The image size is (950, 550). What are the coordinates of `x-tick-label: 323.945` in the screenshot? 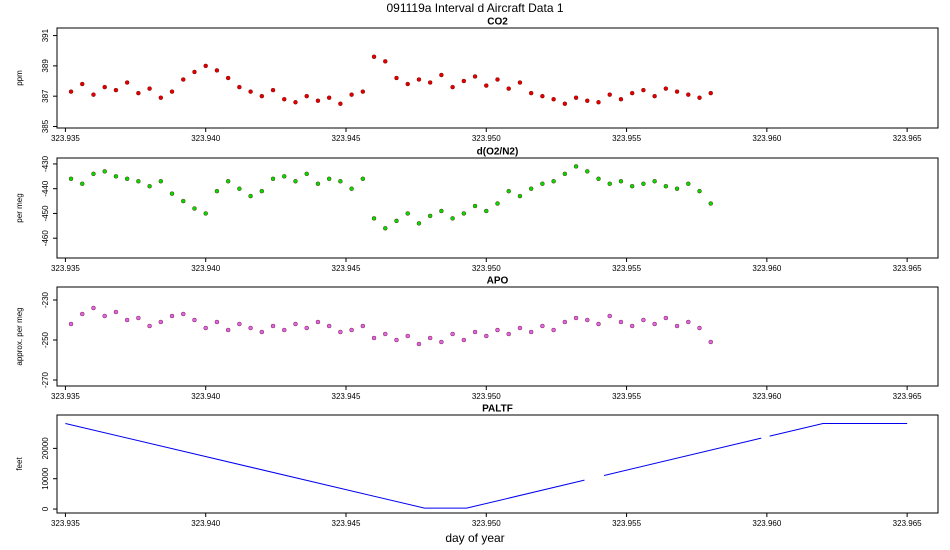 It's located at (346, 396).